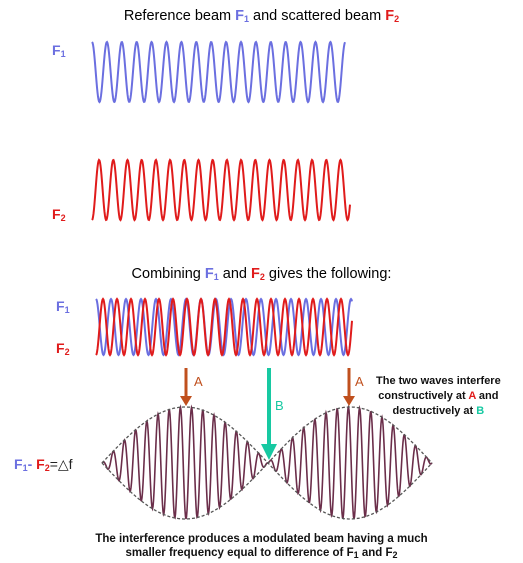 This screenshot has width=523, height=563. I want to click on envelope-lower, so click(267, 491).